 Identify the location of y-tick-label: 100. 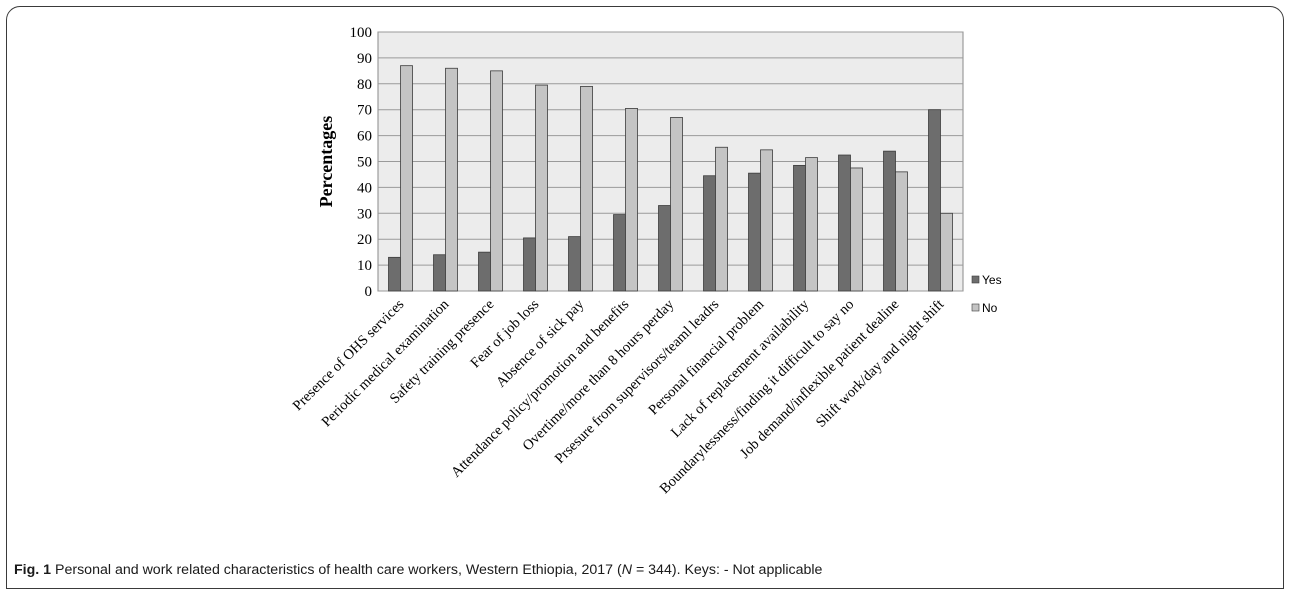
(361, 33).